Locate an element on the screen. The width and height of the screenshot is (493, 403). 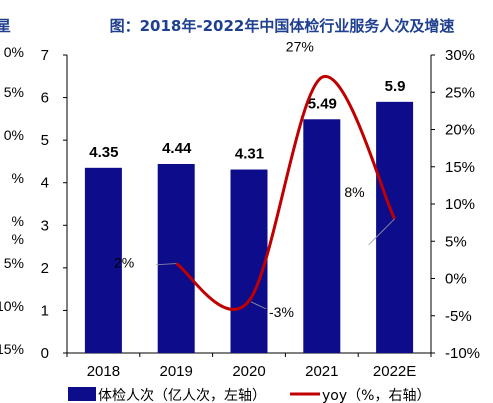
x-tick-label: 2018 is located at coordinates (103, 371).